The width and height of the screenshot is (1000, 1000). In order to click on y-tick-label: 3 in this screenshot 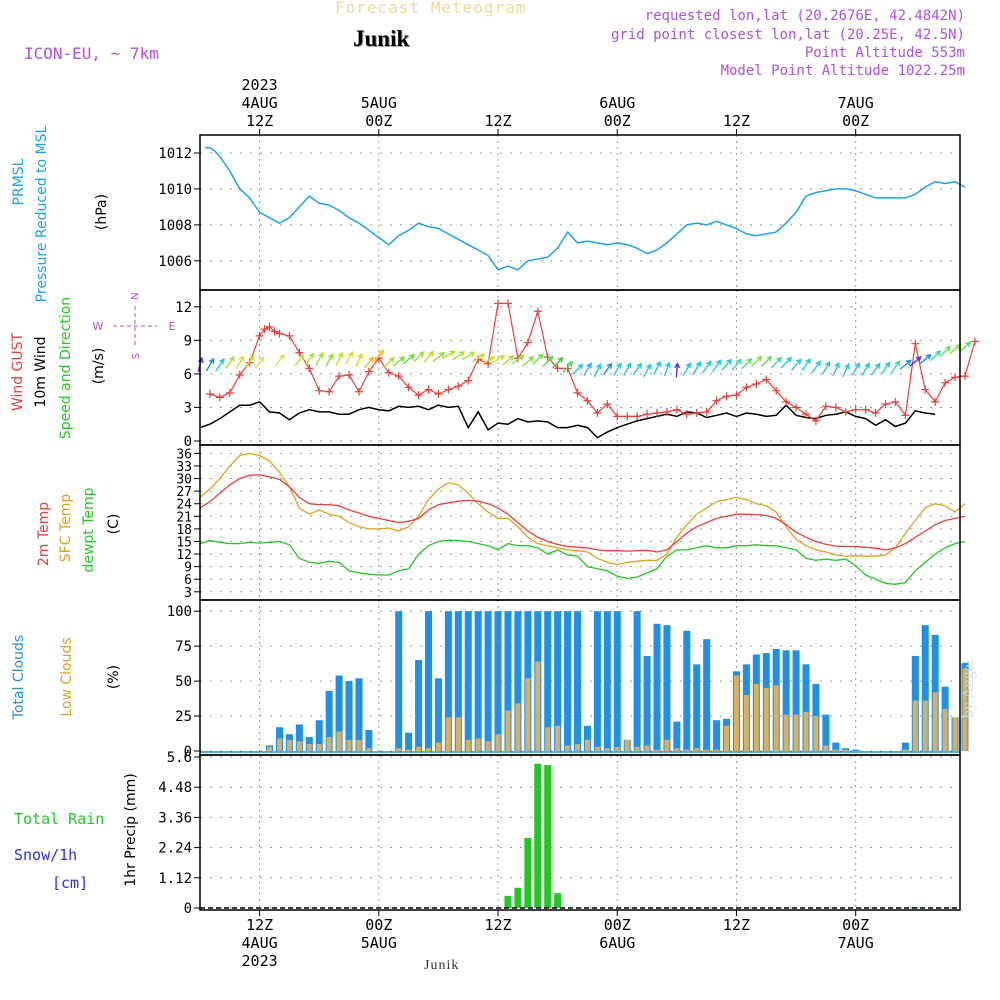, I will do `click(188, 408)`.